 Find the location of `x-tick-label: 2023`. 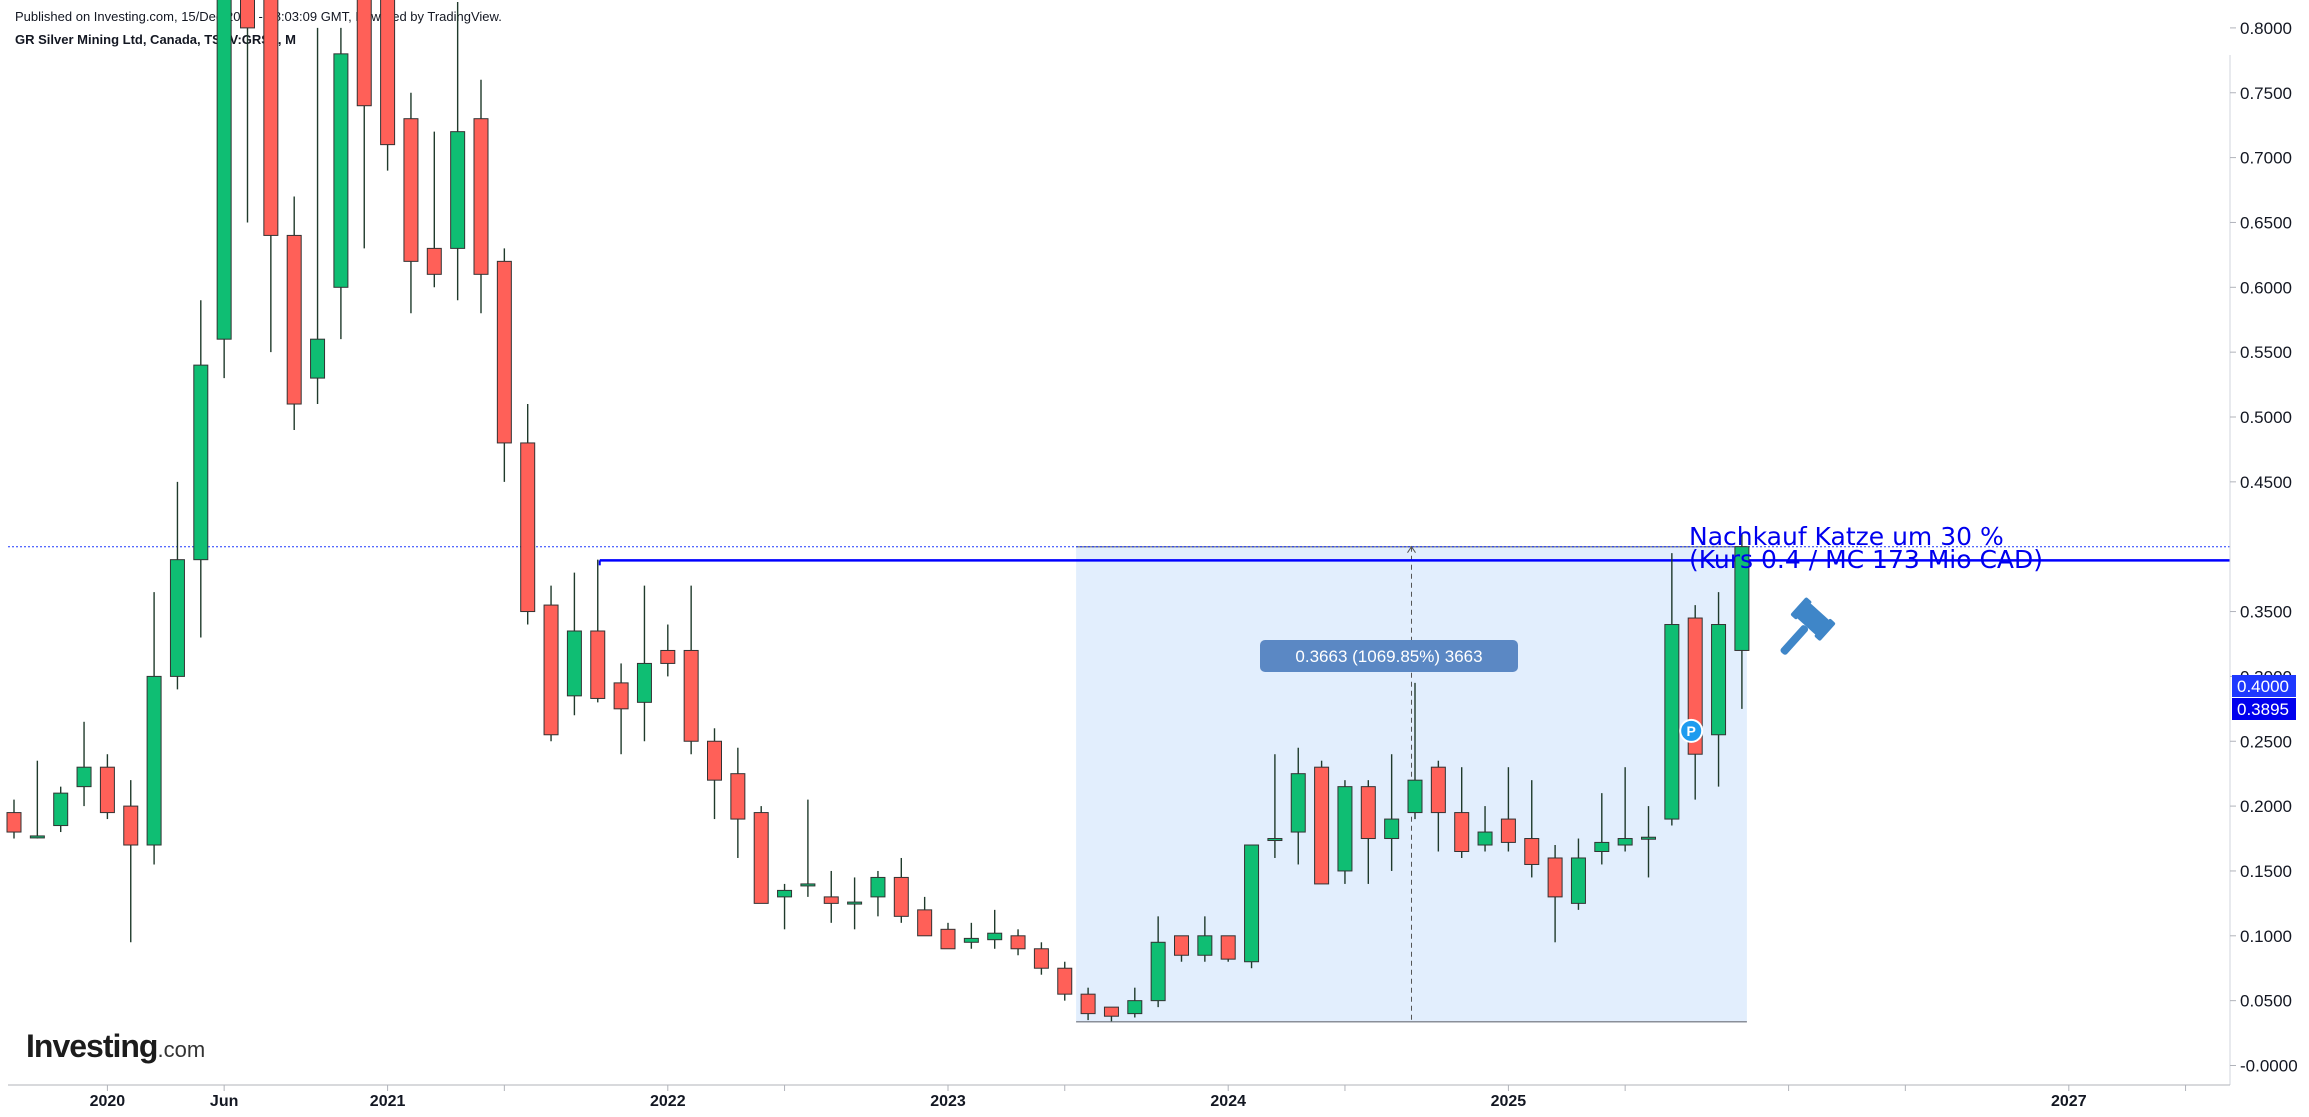

x-tick-label: 2023 is located at coordinates (948, 1101).